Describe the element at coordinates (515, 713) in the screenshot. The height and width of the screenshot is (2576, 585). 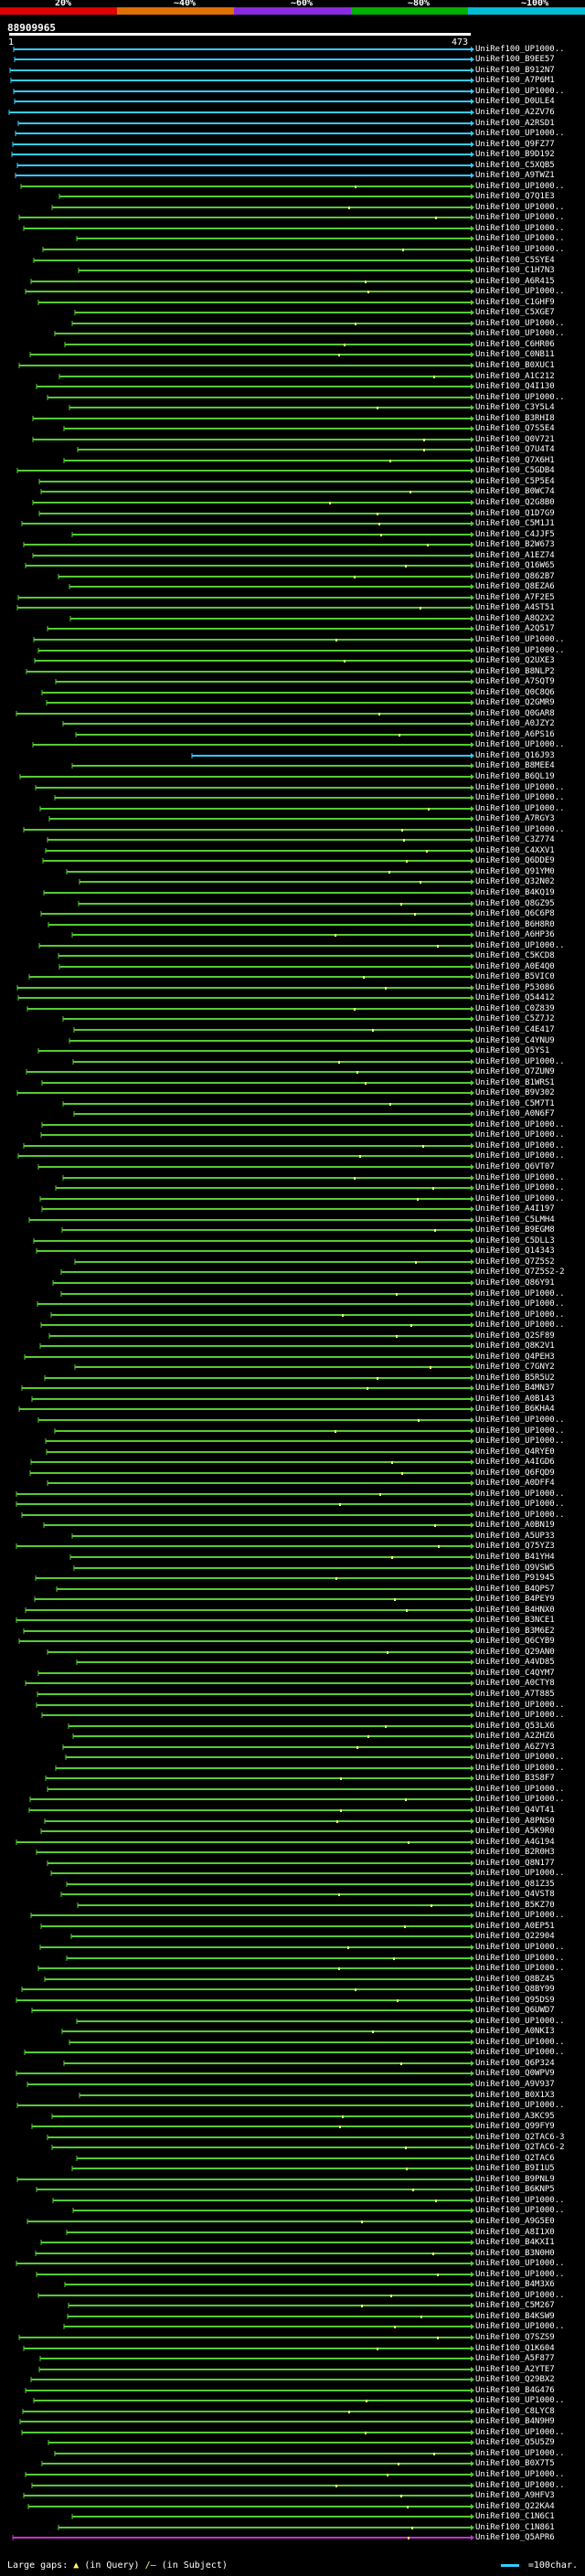
I see `hit-label: UniRef100_Q0GAR8` at that location.